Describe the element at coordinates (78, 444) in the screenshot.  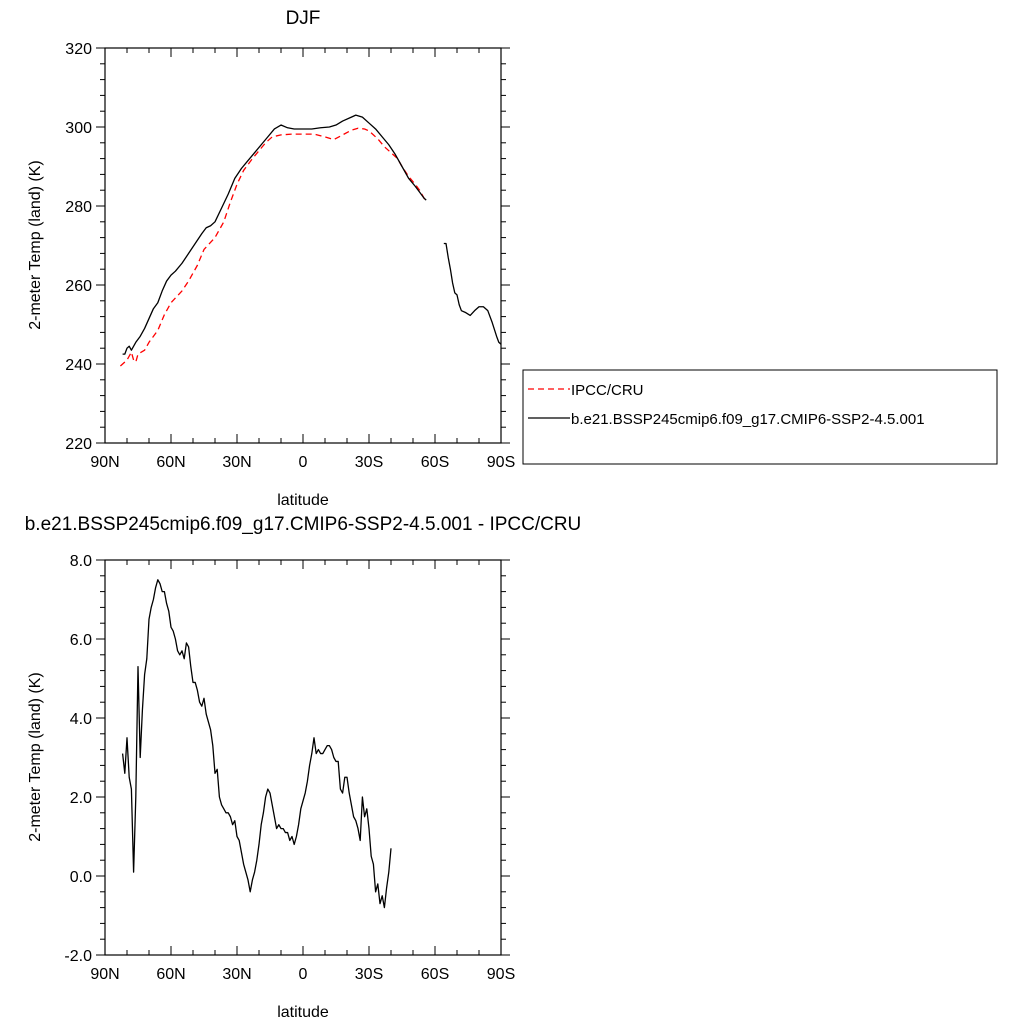
I see `y-tick-label: 220` at that location.